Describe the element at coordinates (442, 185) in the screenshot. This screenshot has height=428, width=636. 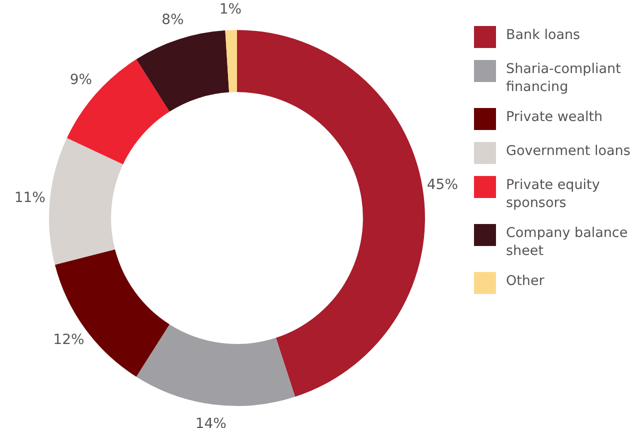
I see `data-label: 45%` at that location.